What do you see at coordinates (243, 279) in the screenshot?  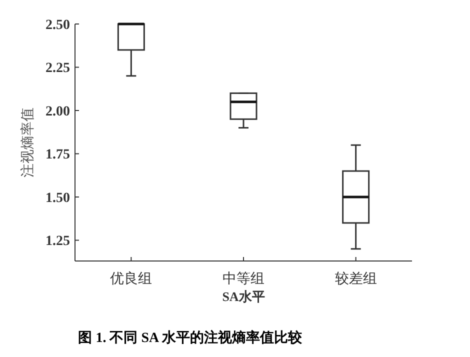 I see `x-tick-label: 中等组` at bounding box center [243, 279].